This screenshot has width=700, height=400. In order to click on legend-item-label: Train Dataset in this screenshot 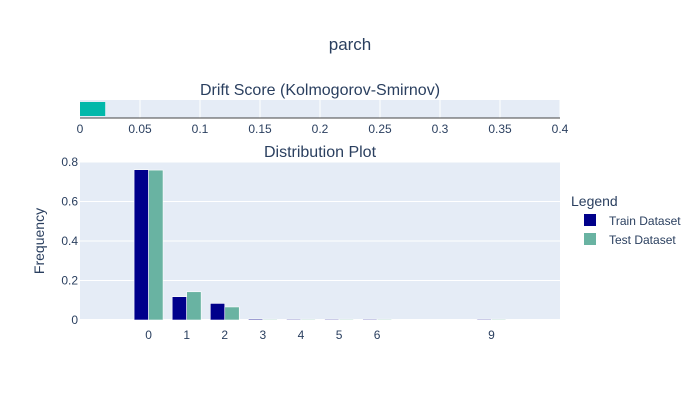, I will do `click(645, 221)`.